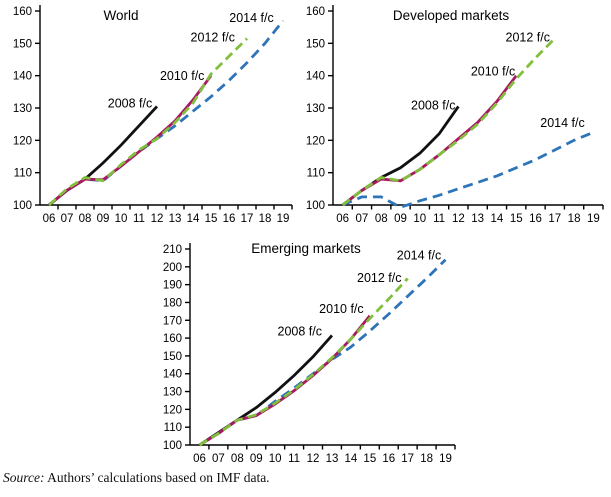 This screenshot has width=611, height=497. Describe the element at coordinates (172, 286) in the screenshot. I see `svg-text: 190` at that location.